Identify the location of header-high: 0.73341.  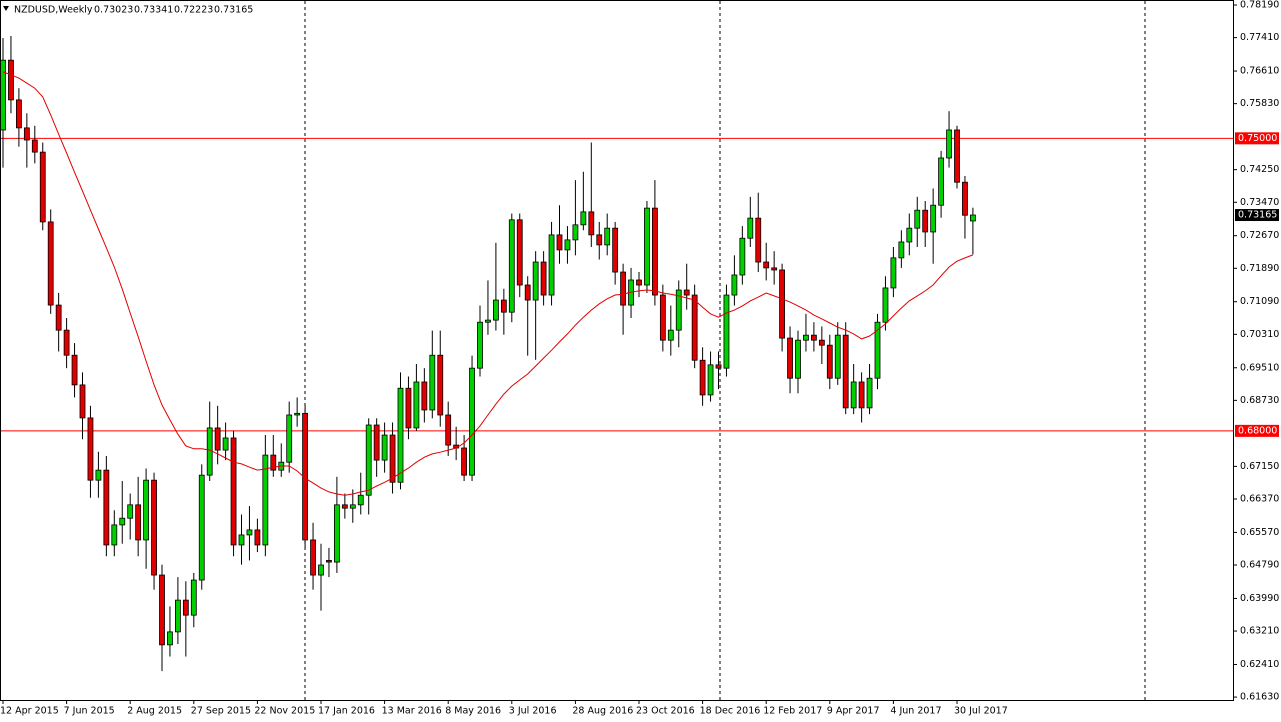
(153, 10).